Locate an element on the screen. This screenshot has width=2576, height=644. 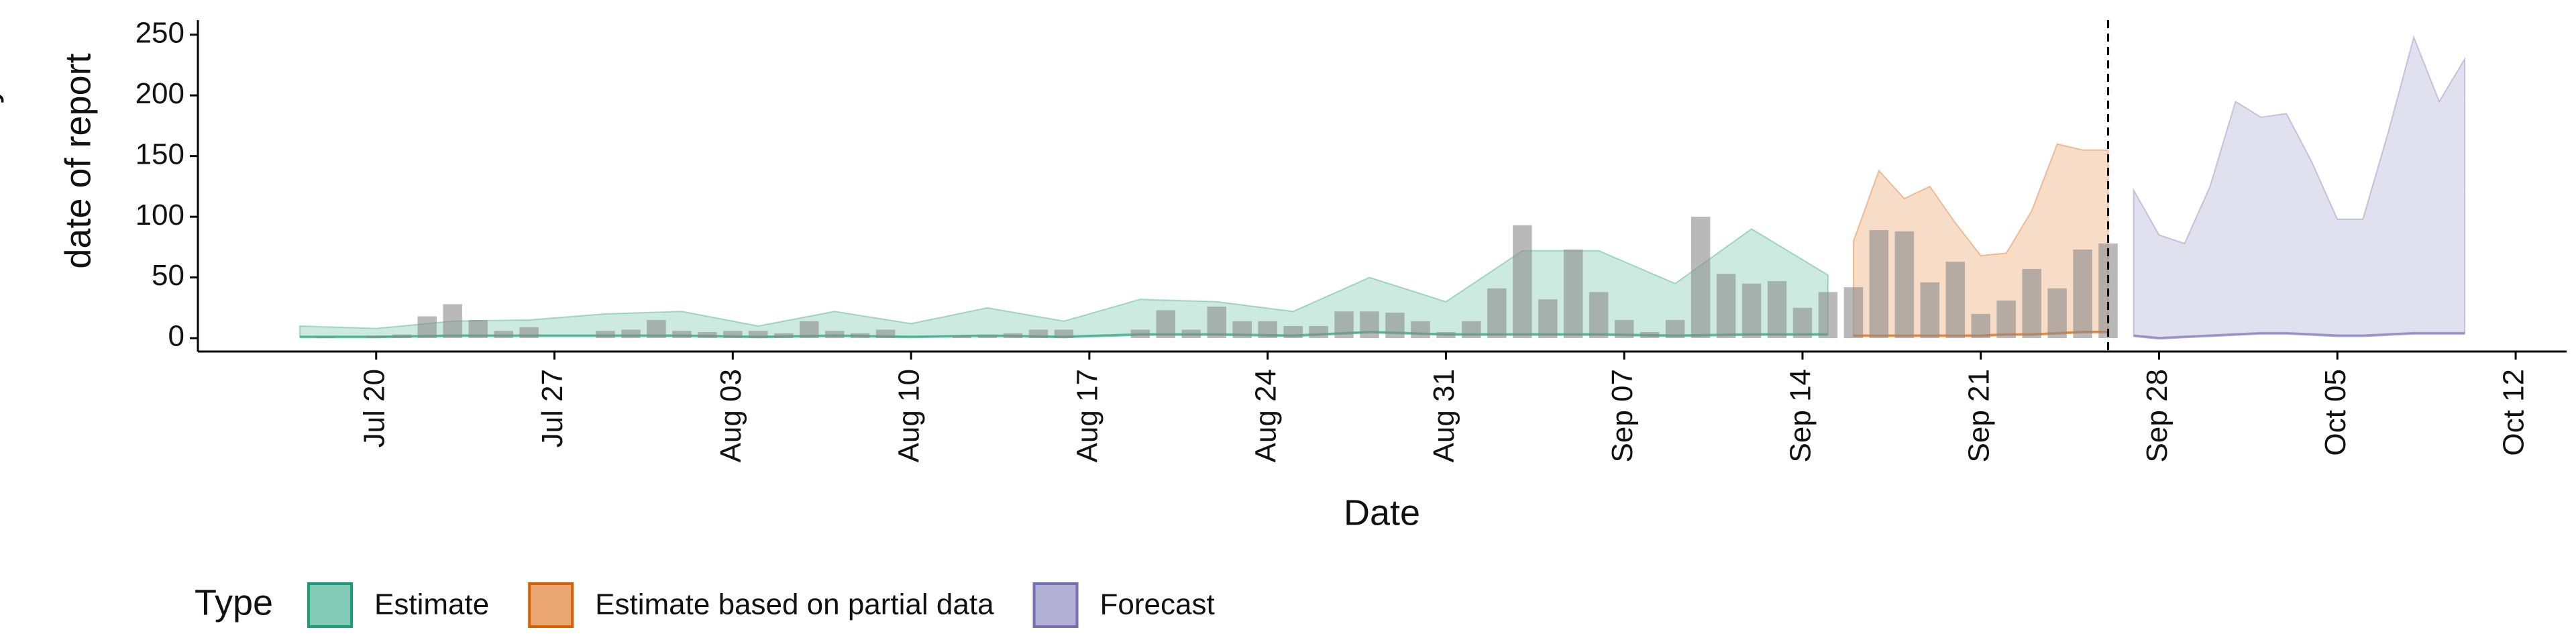
y-tick-label: 150 is located at coordinates (160, 154).